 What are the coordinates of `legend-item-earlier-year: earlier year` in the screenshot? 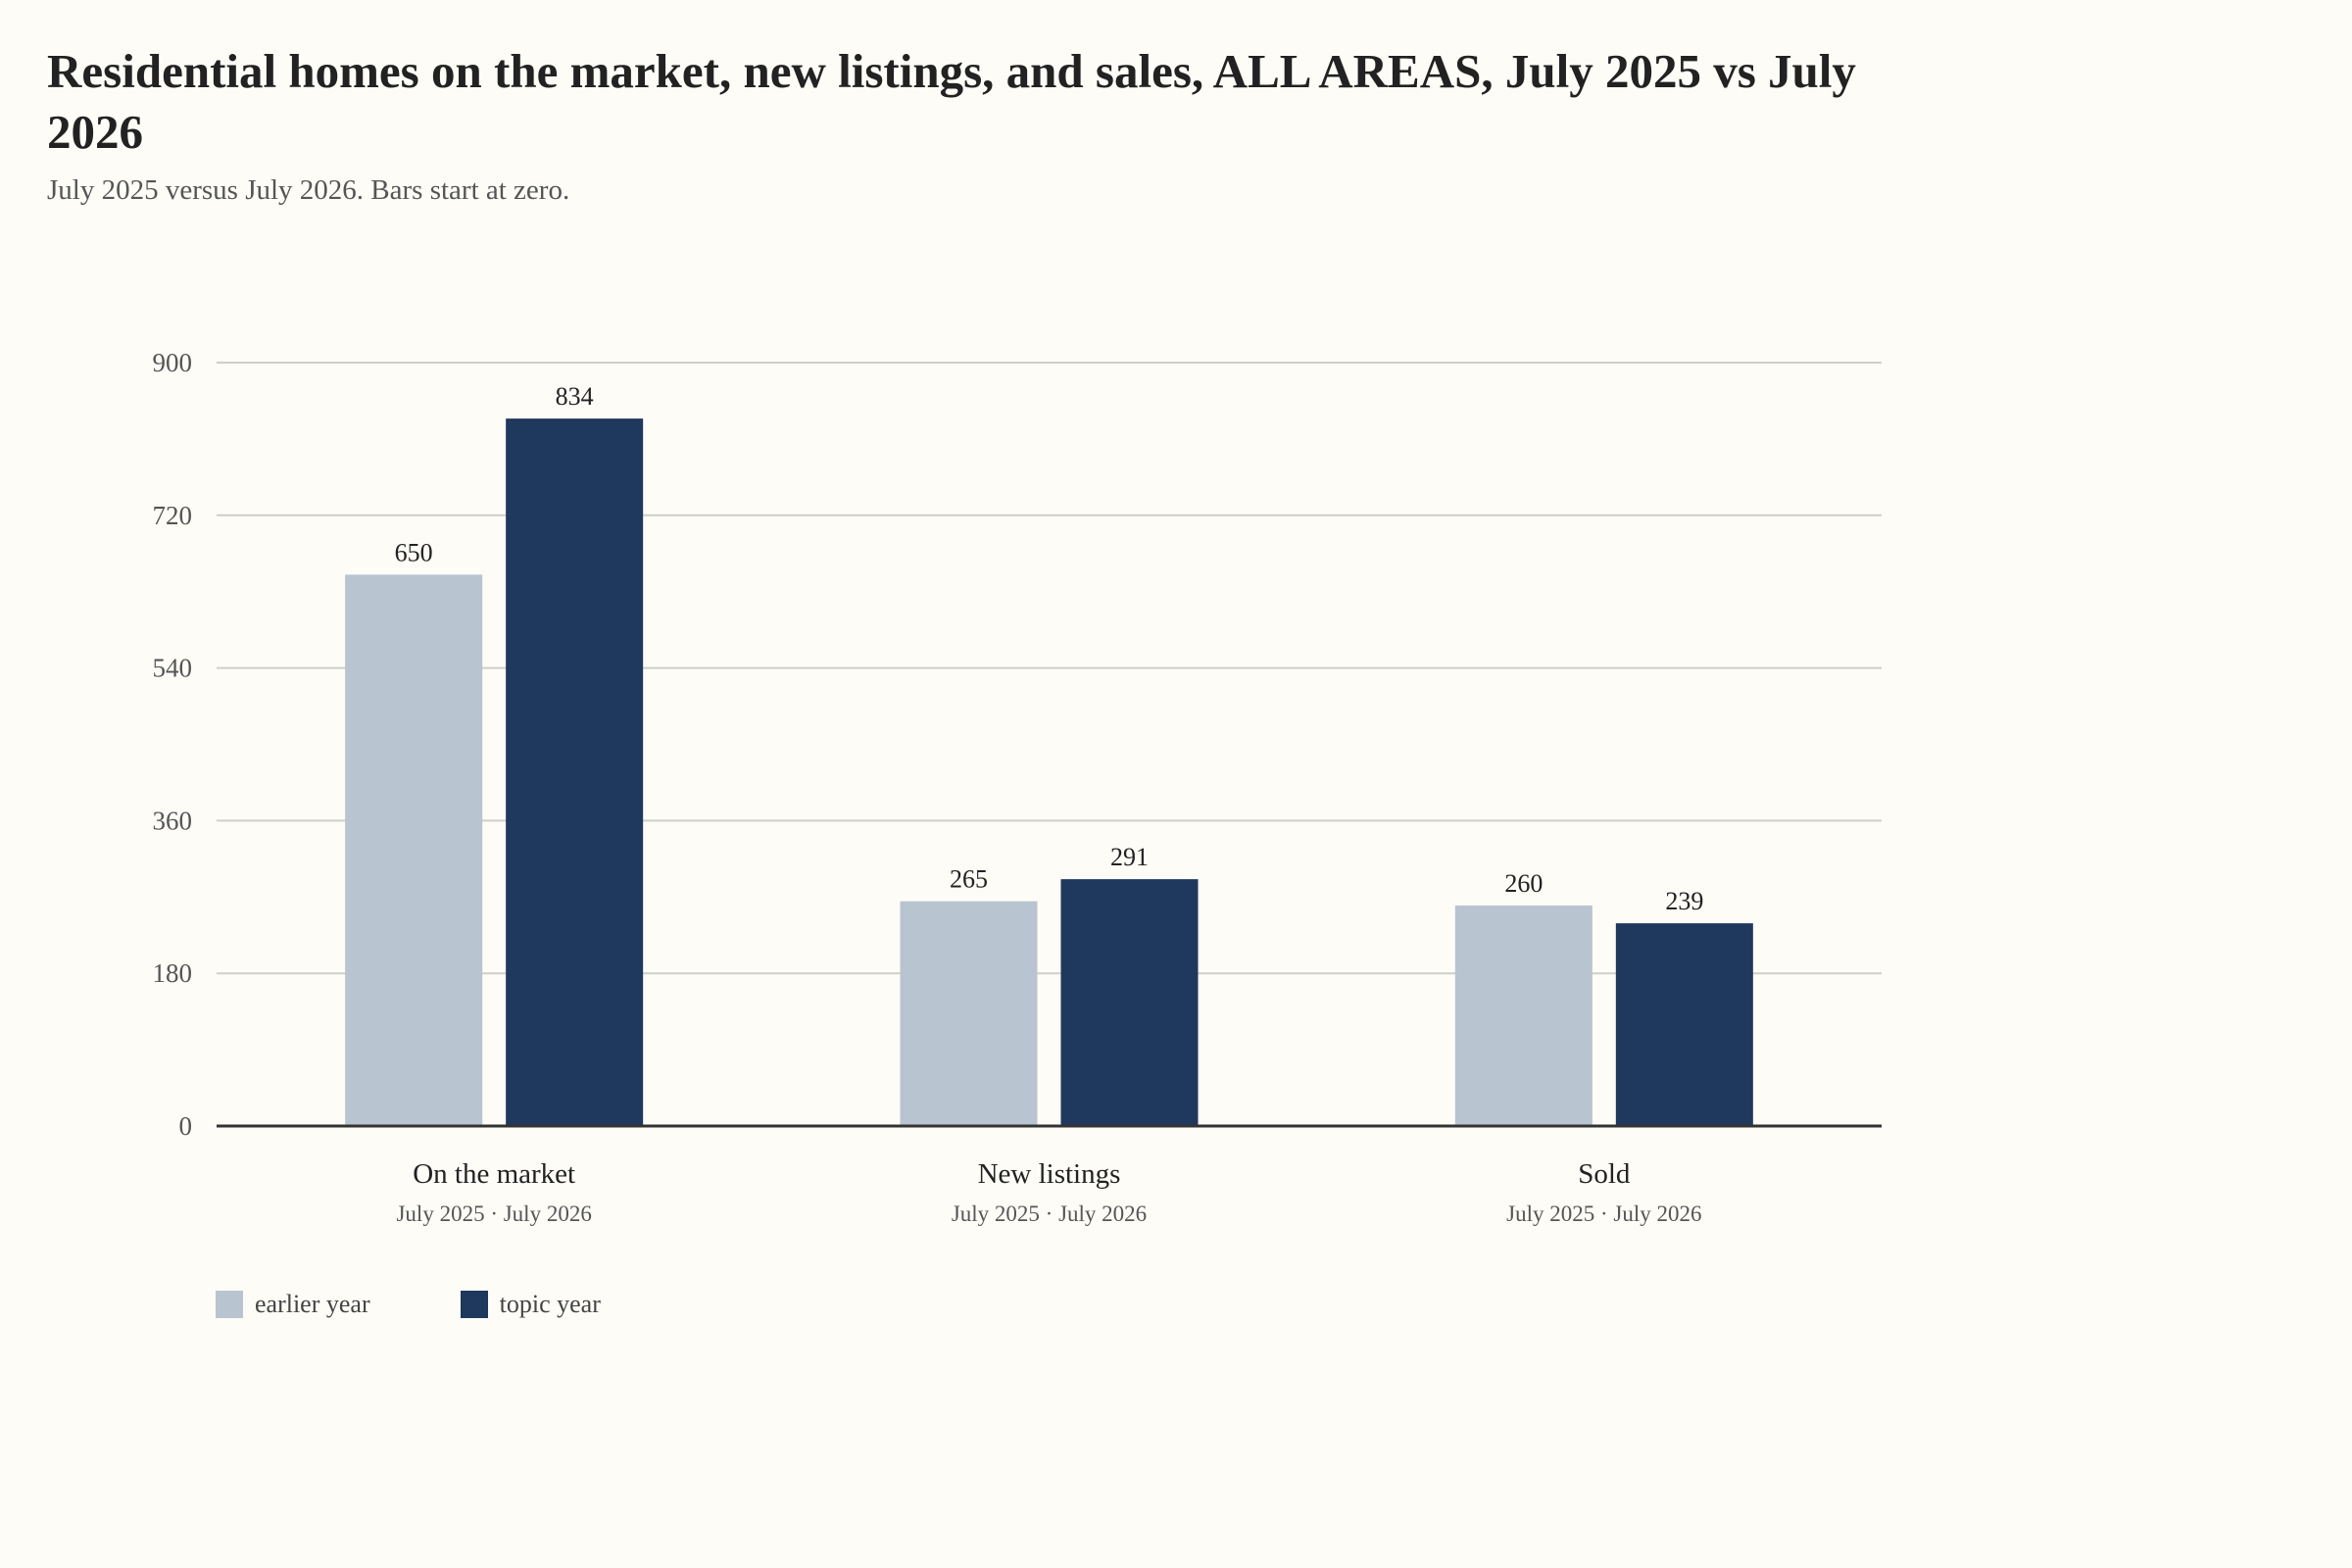 It's located at (293, 1304).